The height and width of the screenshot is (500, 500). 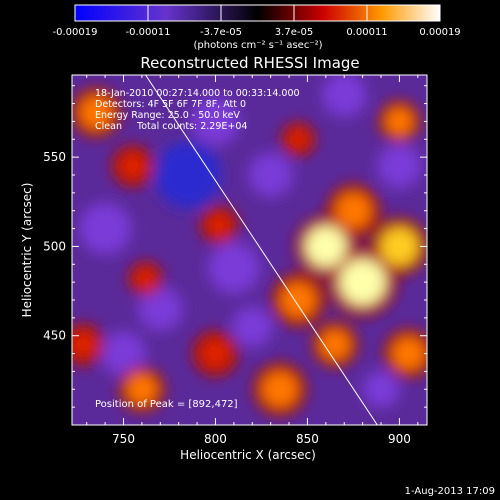 I want to click on x-tick-label: 850, so click(x=307, y=439).